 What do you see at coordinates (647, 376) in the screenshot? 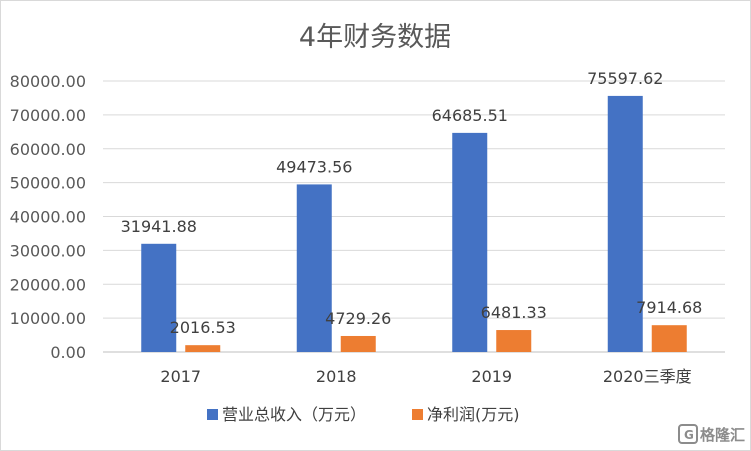
I see `x-category-label: 2020三季度` at bounding box center [647, 376].